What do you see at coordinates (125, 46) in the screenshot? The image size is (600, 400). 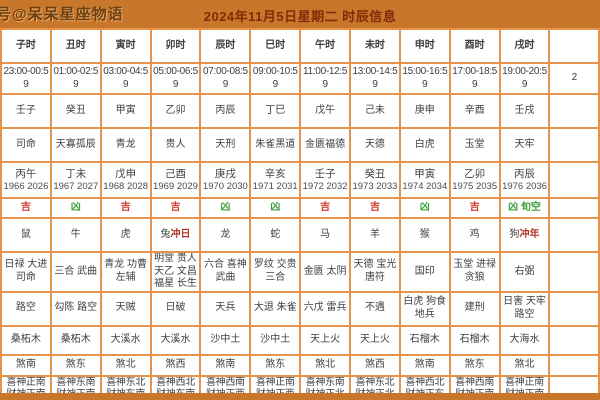 I see `hour-header: 寅时` at bounding box center [125, 46].